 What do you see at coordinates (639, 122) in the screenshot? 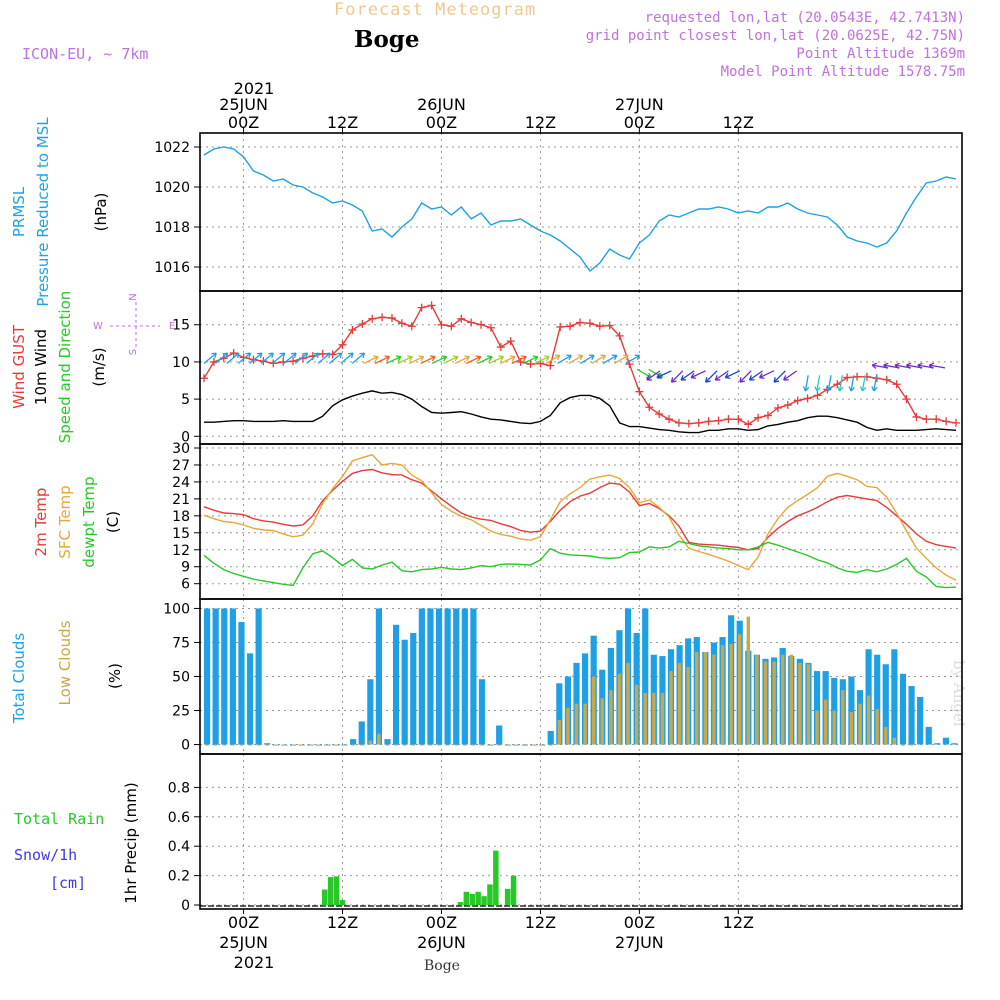
I see `top-time-label: 00Z` at bounding box center [639, 122].